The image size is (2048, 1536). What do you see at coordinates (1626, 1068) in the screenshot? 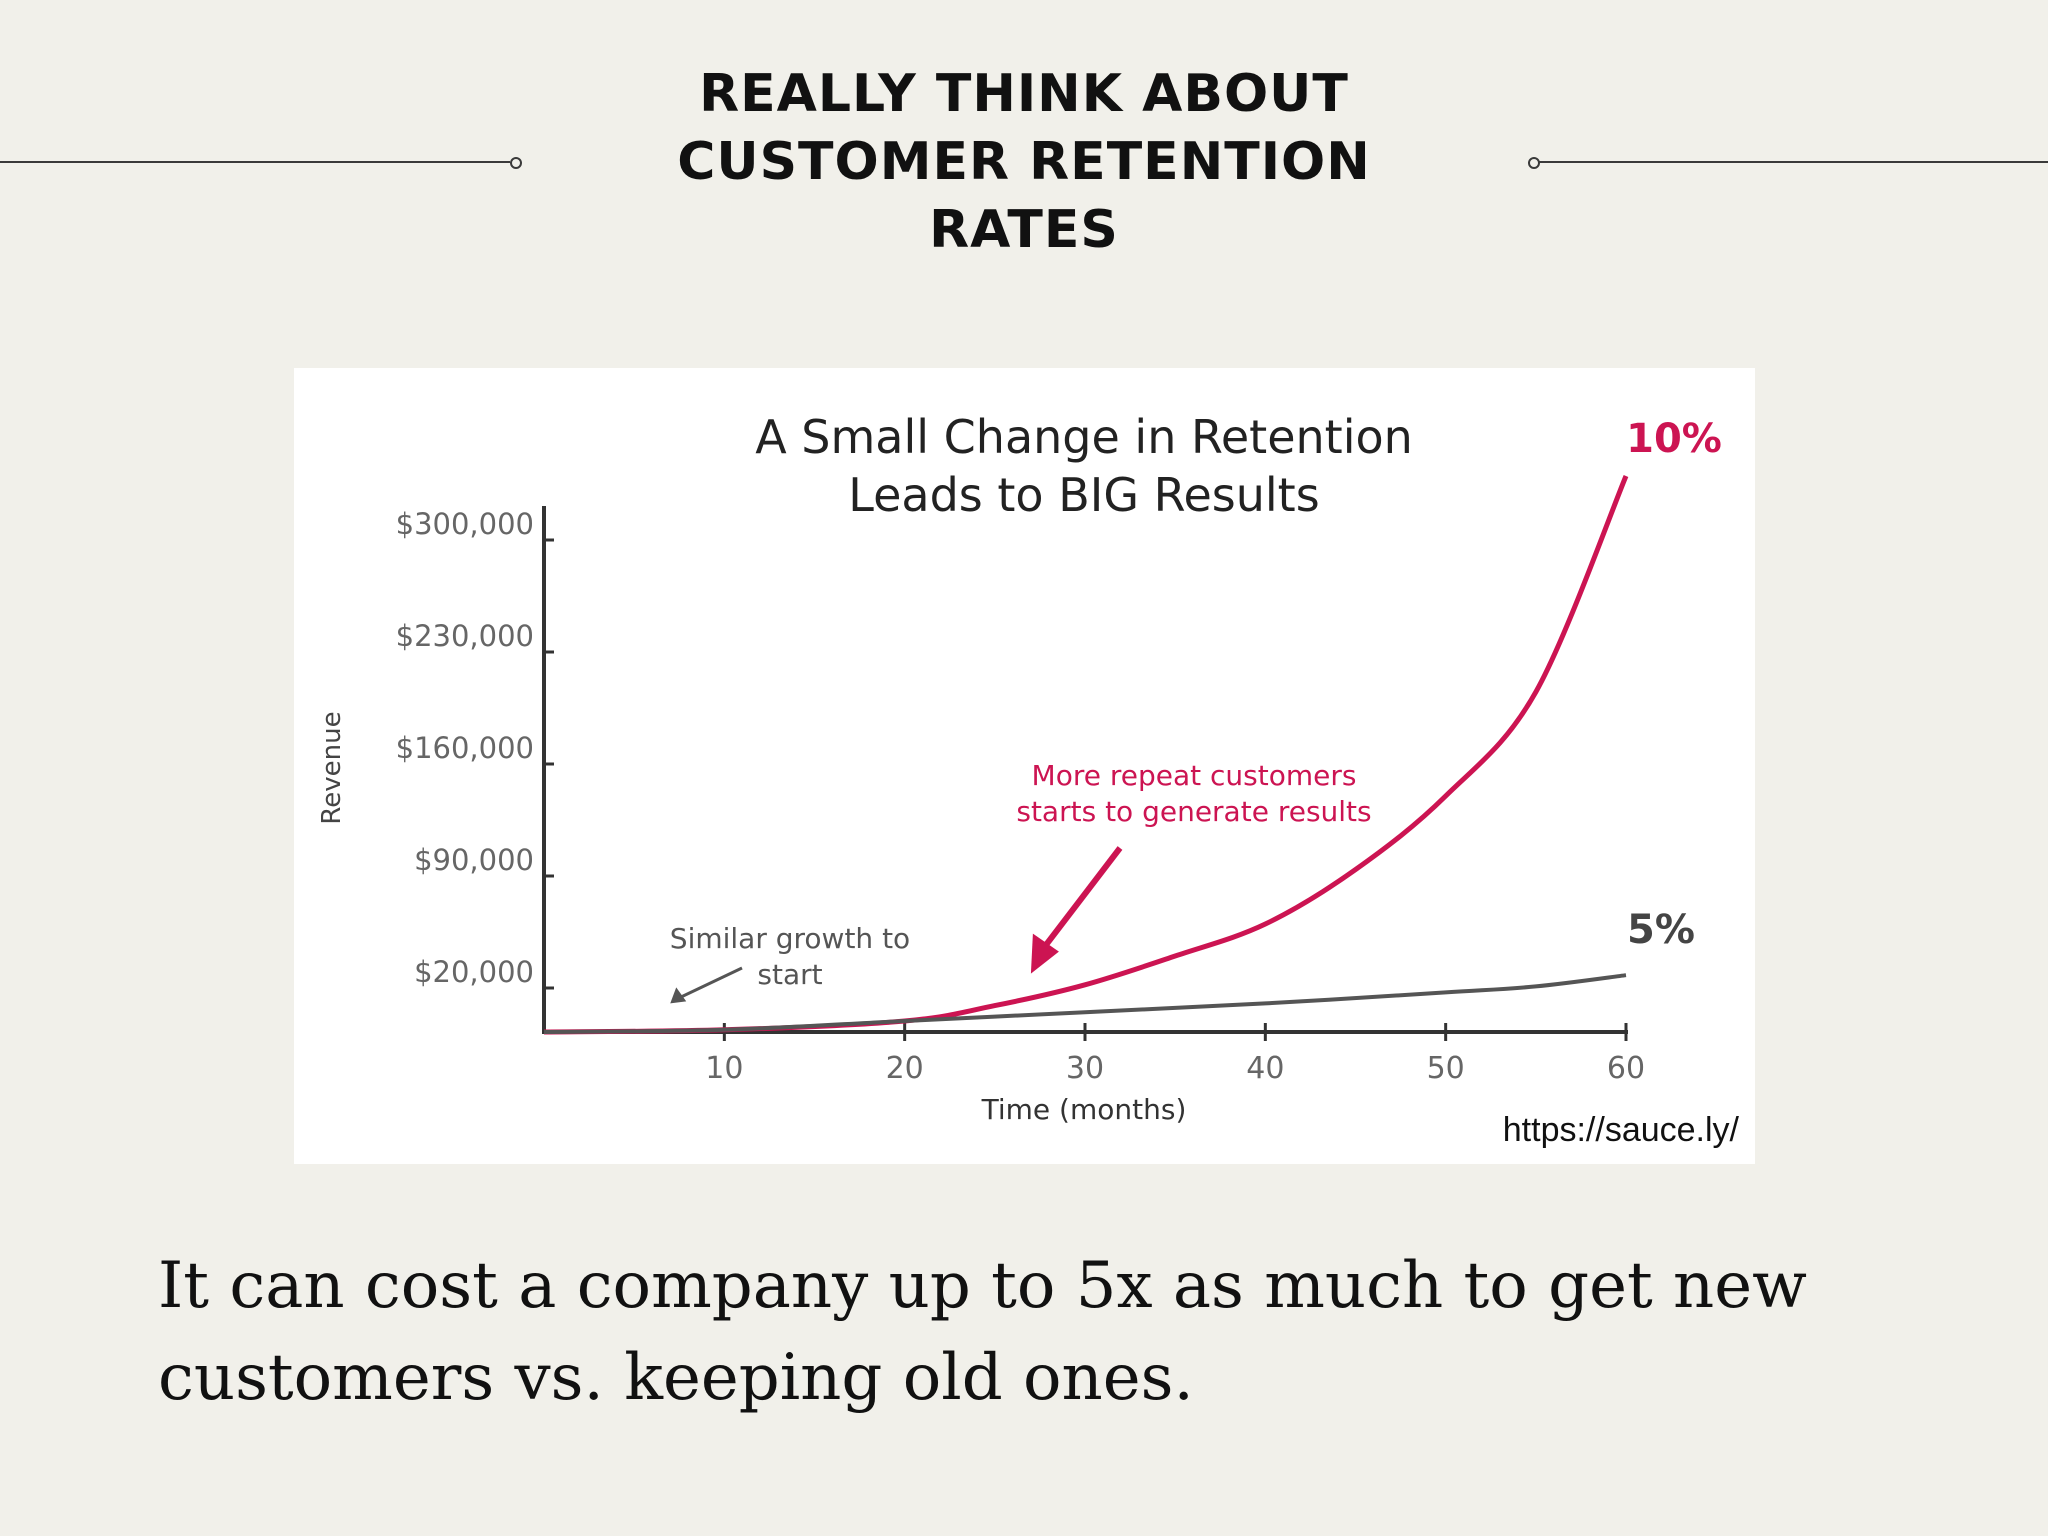
I see `x-tick-label: 60` at bounding box center [1626, 1068].